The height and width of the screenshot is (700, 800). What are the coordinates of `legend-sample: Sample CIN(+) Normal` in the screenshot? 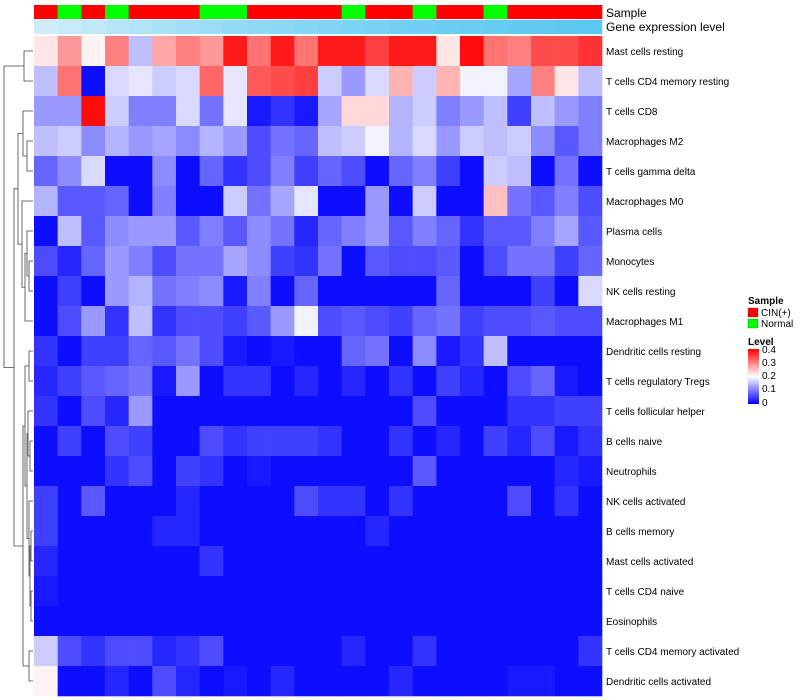 It's located at (770, 313).